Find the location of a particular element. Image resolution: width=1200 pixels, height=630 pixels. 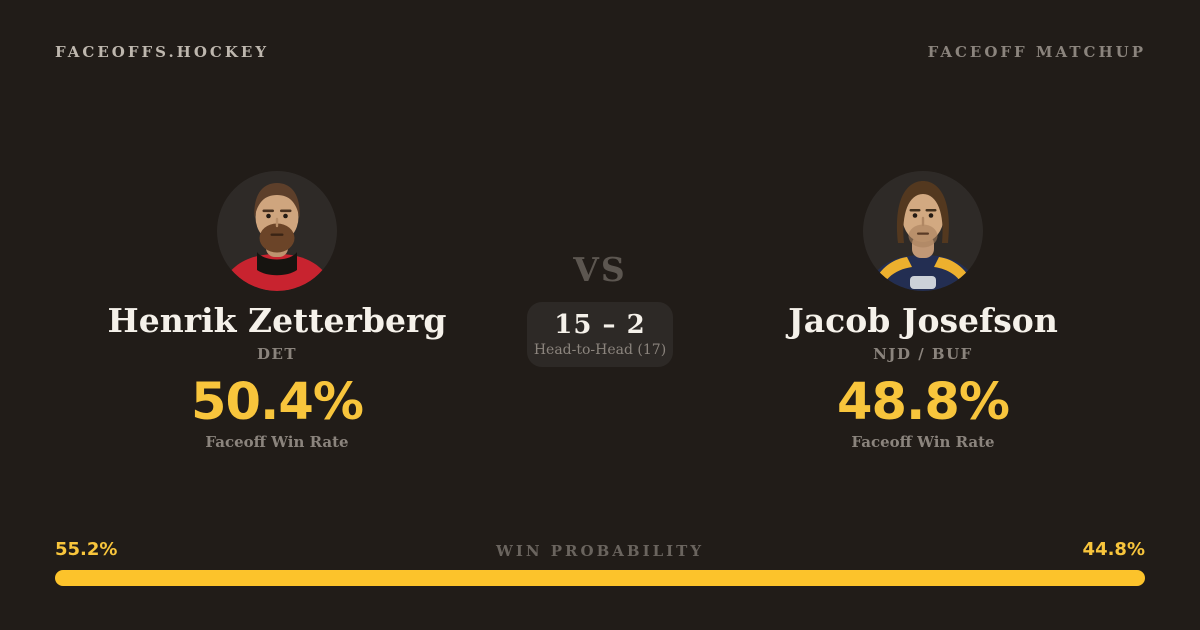

josefson-headshot-illustration is located at coordinates (923, 231).